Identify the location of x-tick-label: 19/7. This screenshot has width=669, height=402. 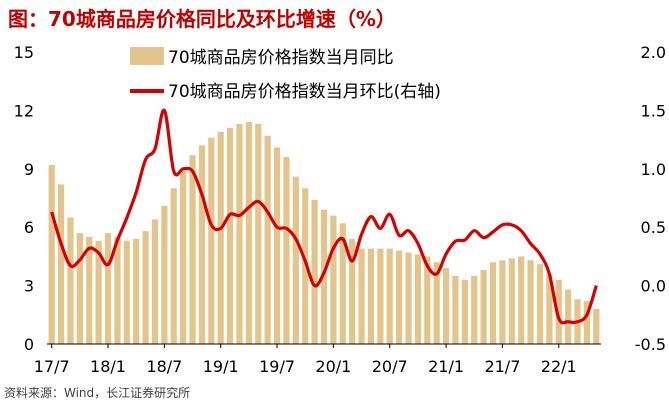
(277, 366).